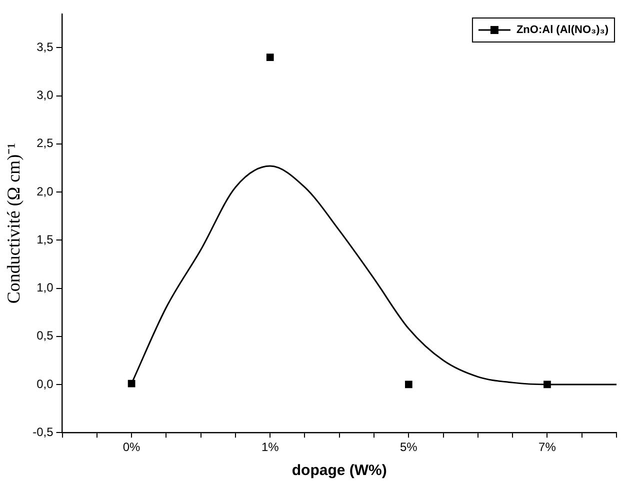 This screenshot has width=622, height=484. I want to click on y-axis-title: Conductivité (Ω cm)⁻¹, so click(14, 223).